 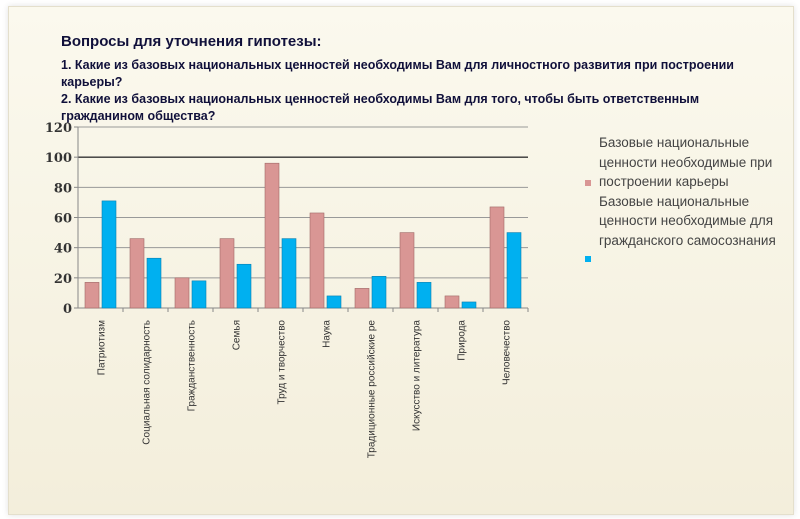 I want to click on y-tick-label: 60, so click(x=63, y=219).